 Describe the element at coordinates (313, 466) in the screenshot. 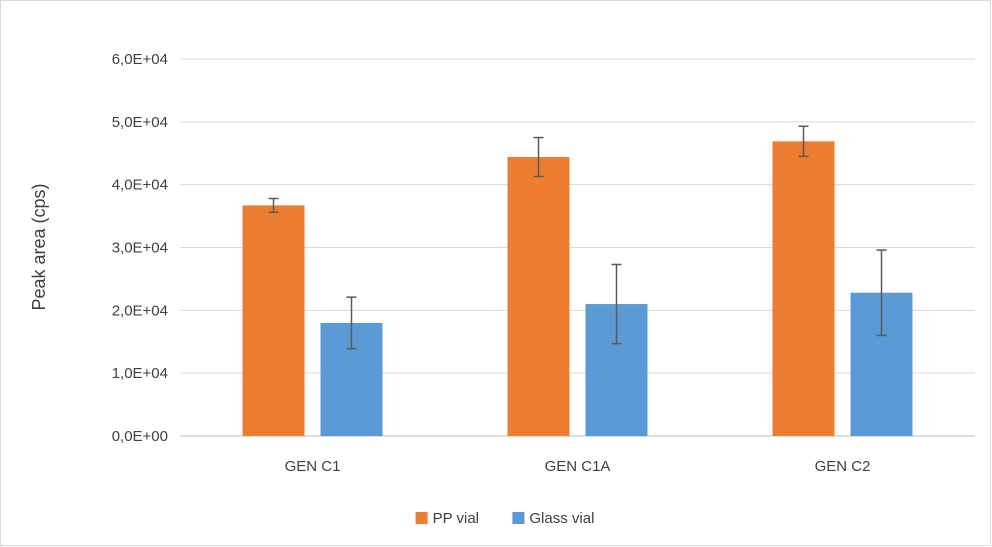

I see `x-tick-label: GEN C1` at that location.